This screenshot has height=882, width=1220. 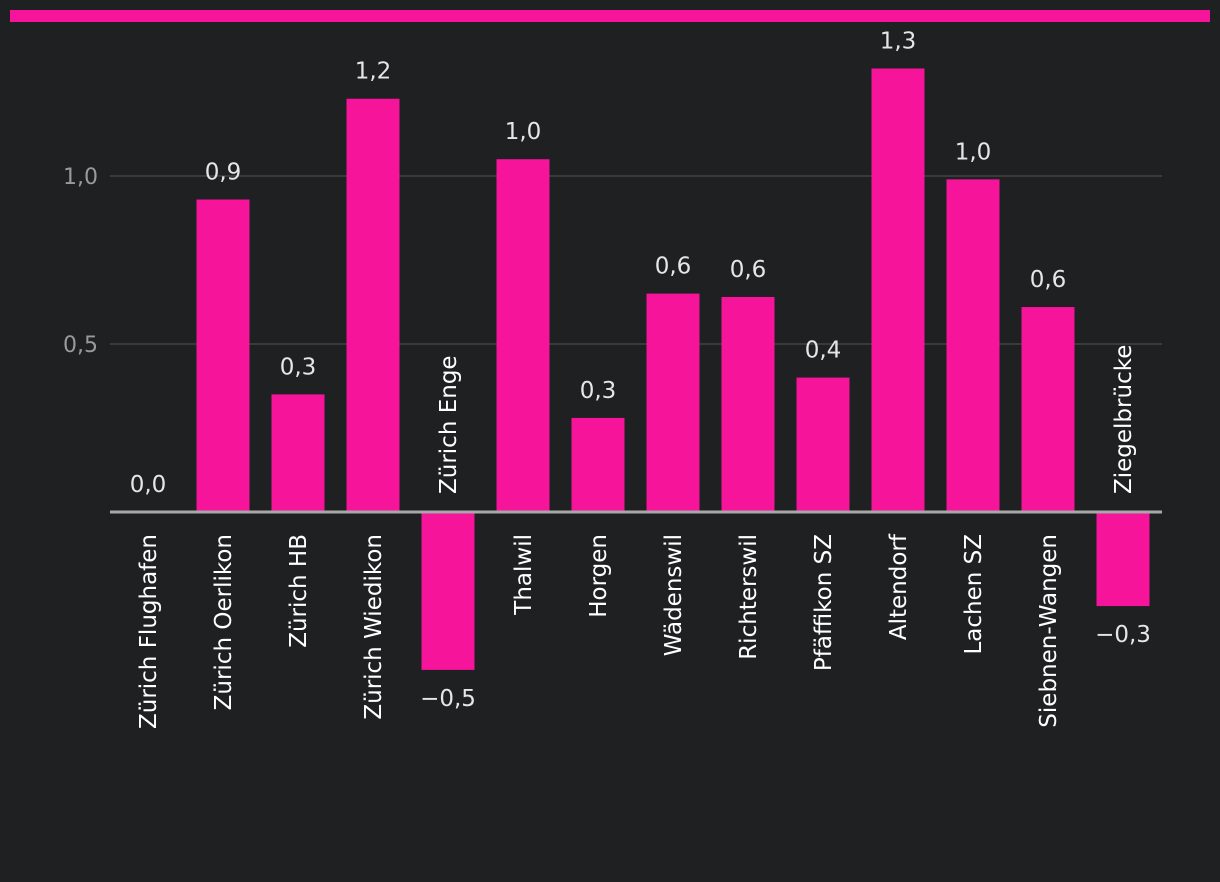 What do you see at coordinates (823, 351) in the screenshot?
I see `data-label: 0,4` at bounding box center [823, 351].